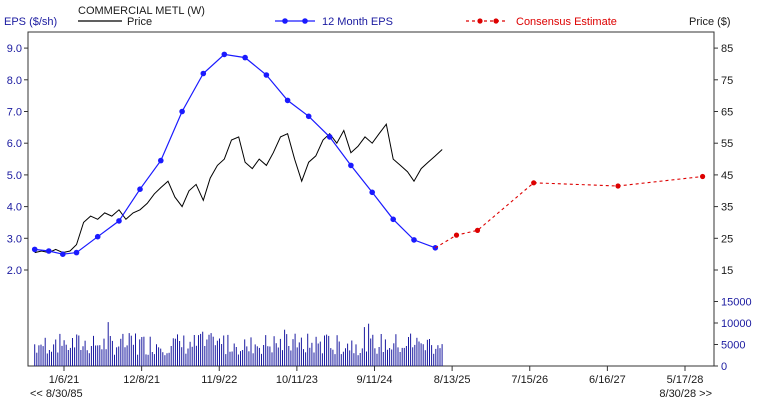 Image resolution: width=760 pixels, height=400 pixels. What do you see at coordinates (14, 49) in the screenshot?
I see `eps-tick-label: 9.0` at bounding box center [14, 49].